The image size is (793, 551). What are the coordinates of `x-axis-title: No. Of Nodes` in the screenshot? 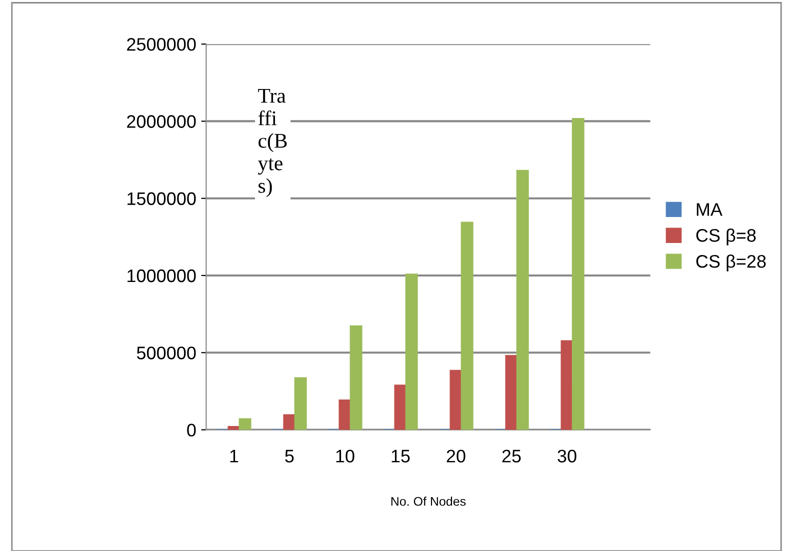 It's located at (428, 501).